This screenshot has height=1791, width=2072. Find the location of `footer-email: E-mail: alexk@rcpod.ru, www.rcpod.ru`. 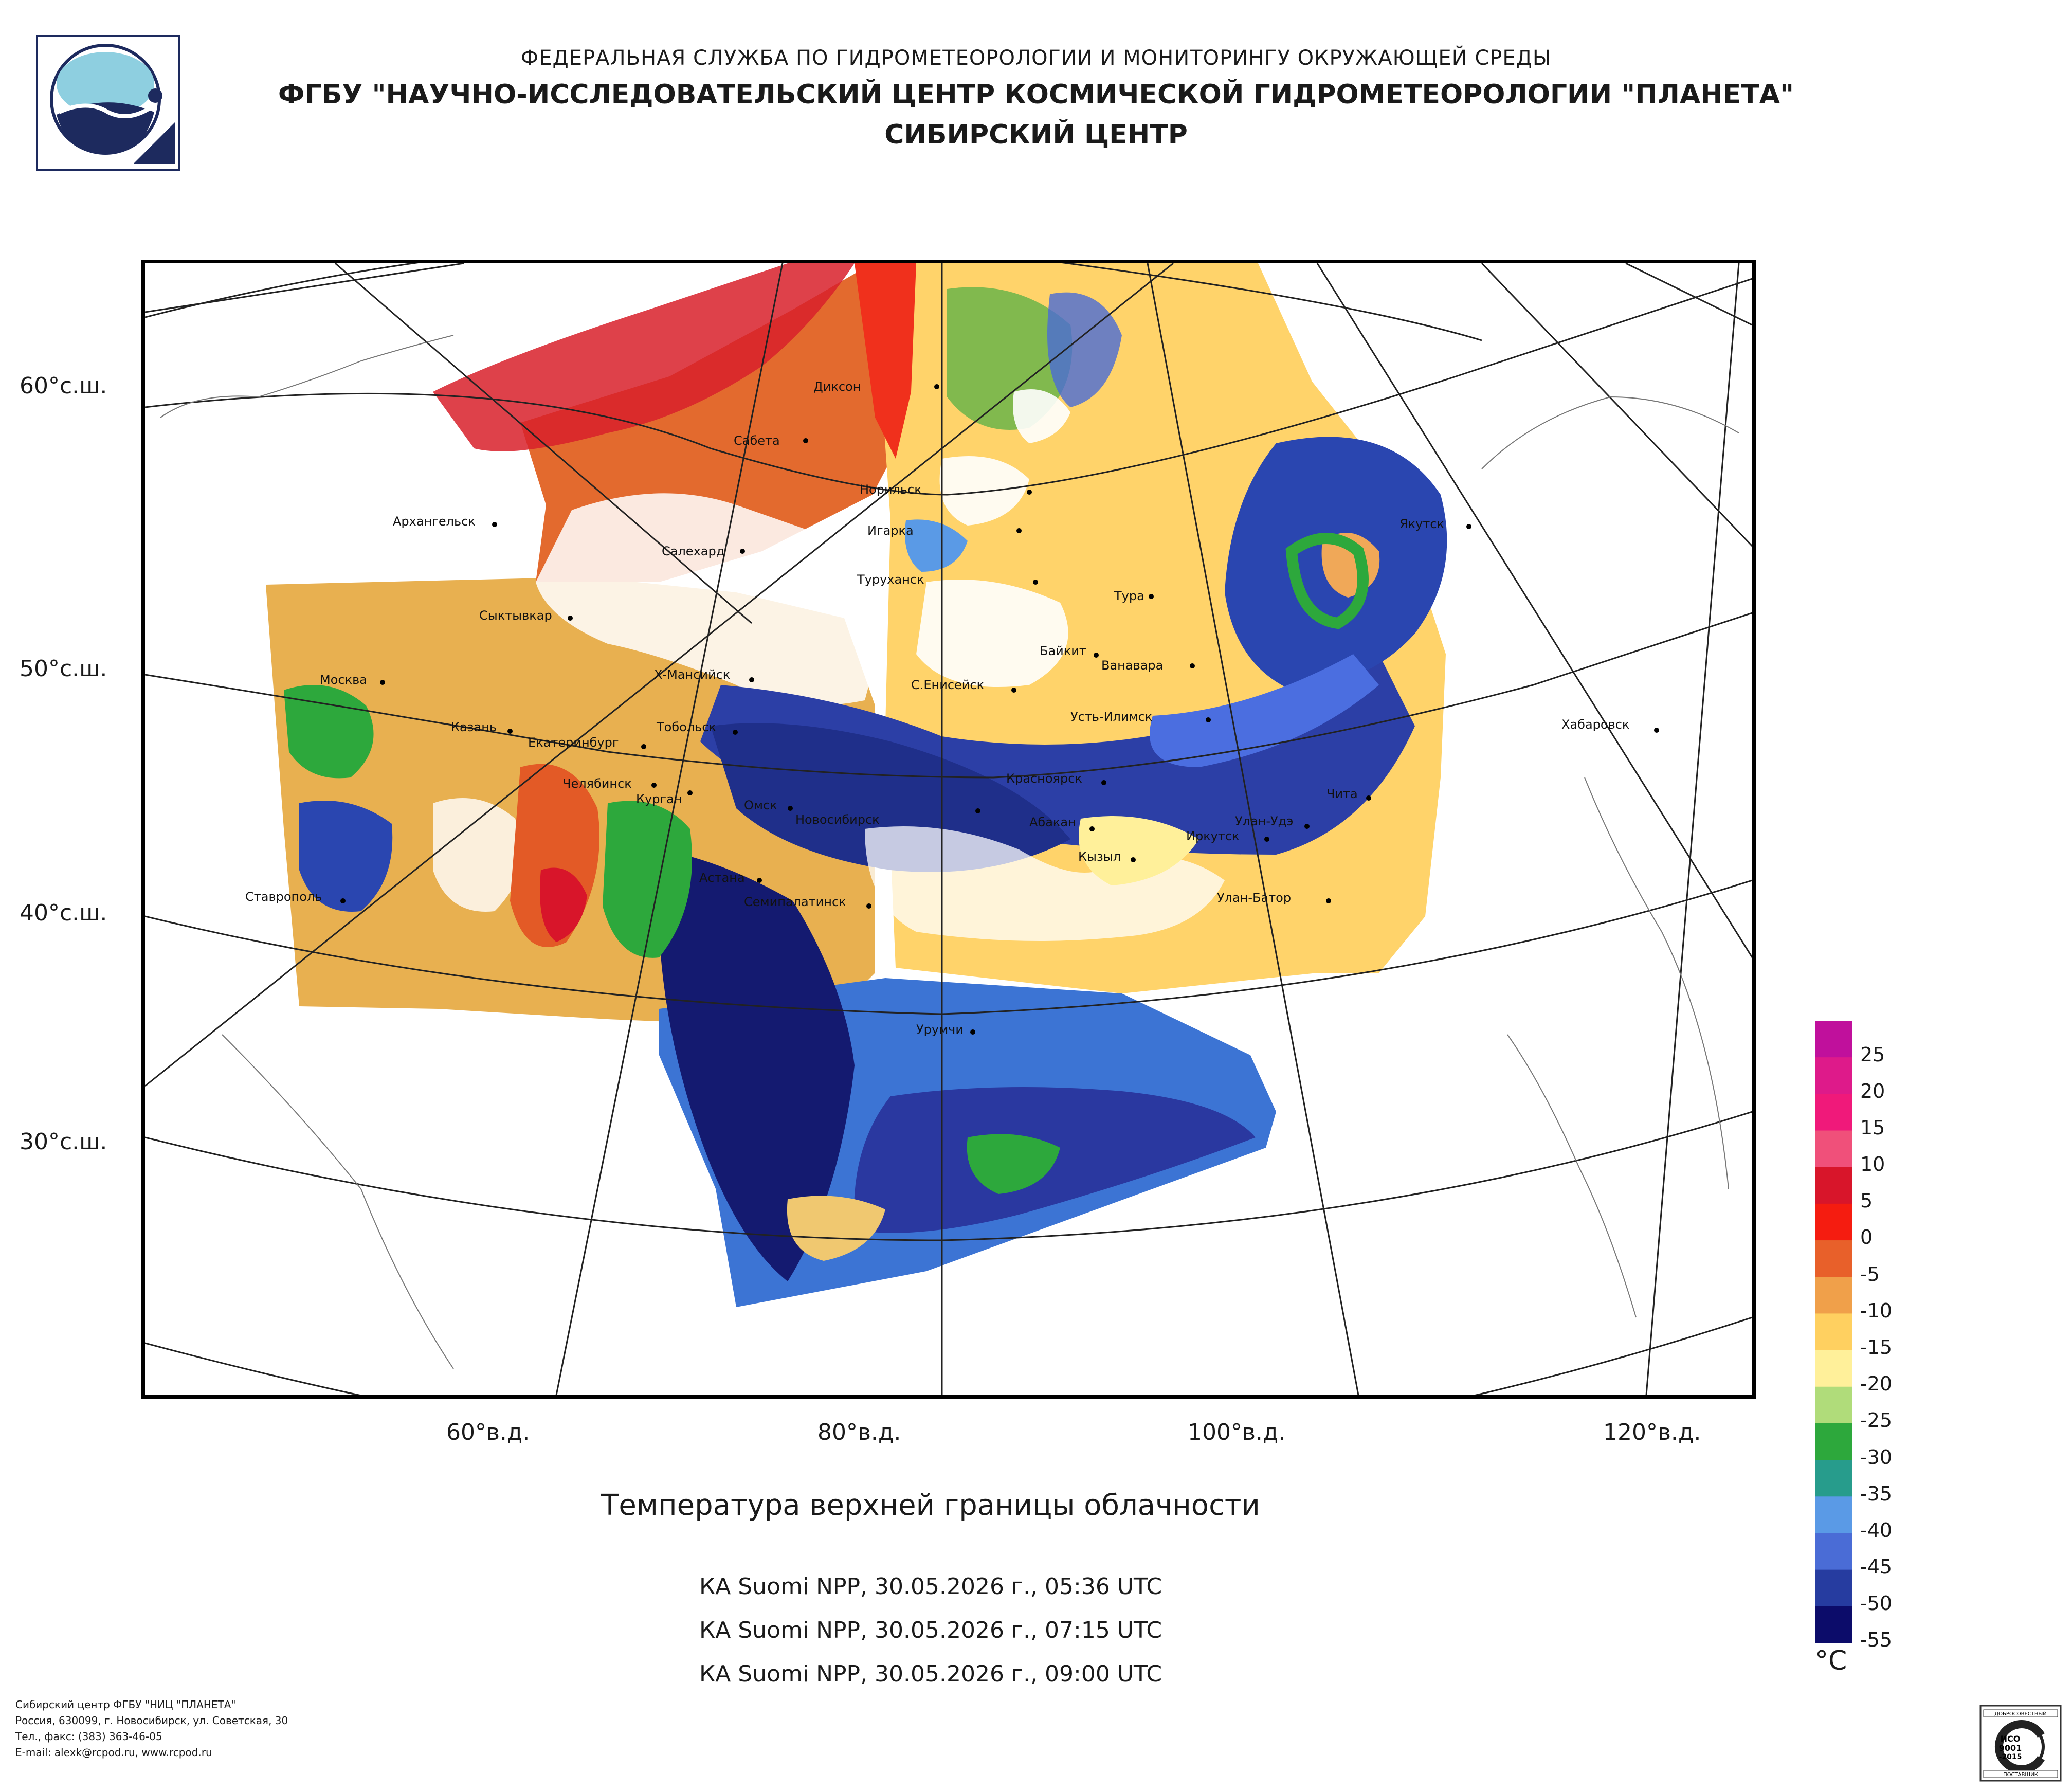

footer-email: E-mail: alexk@rcpod.ru, www.rcpod.ru is located at coordinates (113, 1752).